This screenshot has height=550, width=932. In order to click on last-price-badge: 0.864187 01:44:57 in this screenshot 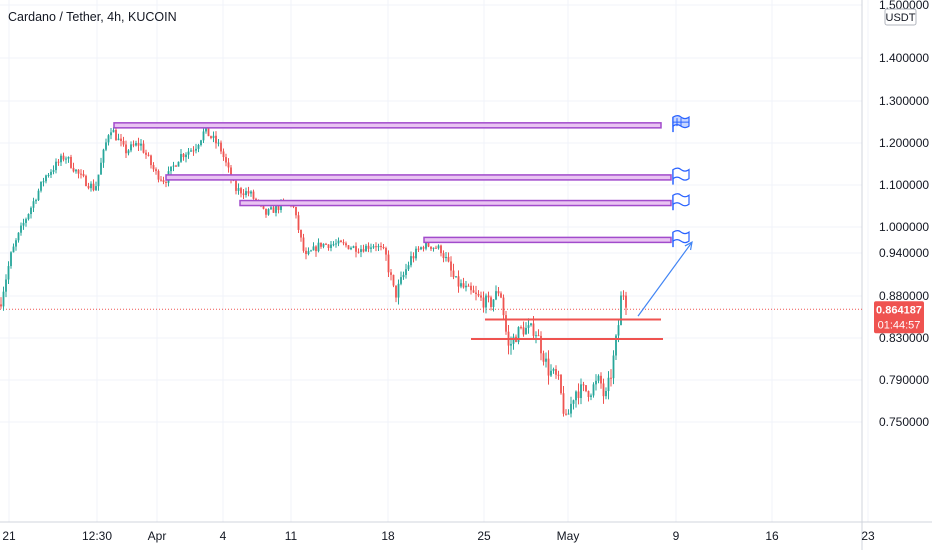, I will do `click(899, 317)`.